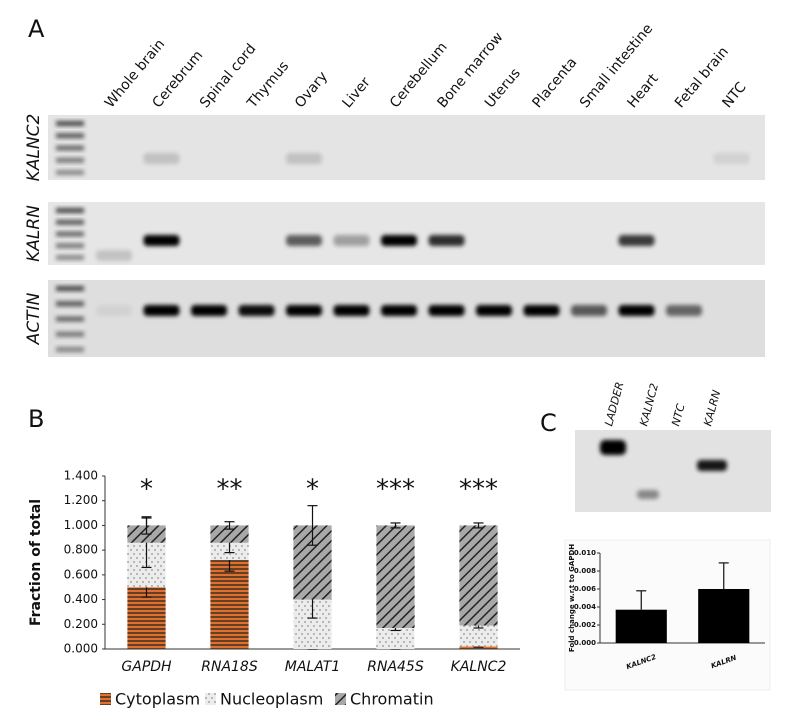 This screenshot has width=799, height=725. Describe the element at coordinates (678, 415) in the screenshot. I see `lane-label: NTC` at that location.